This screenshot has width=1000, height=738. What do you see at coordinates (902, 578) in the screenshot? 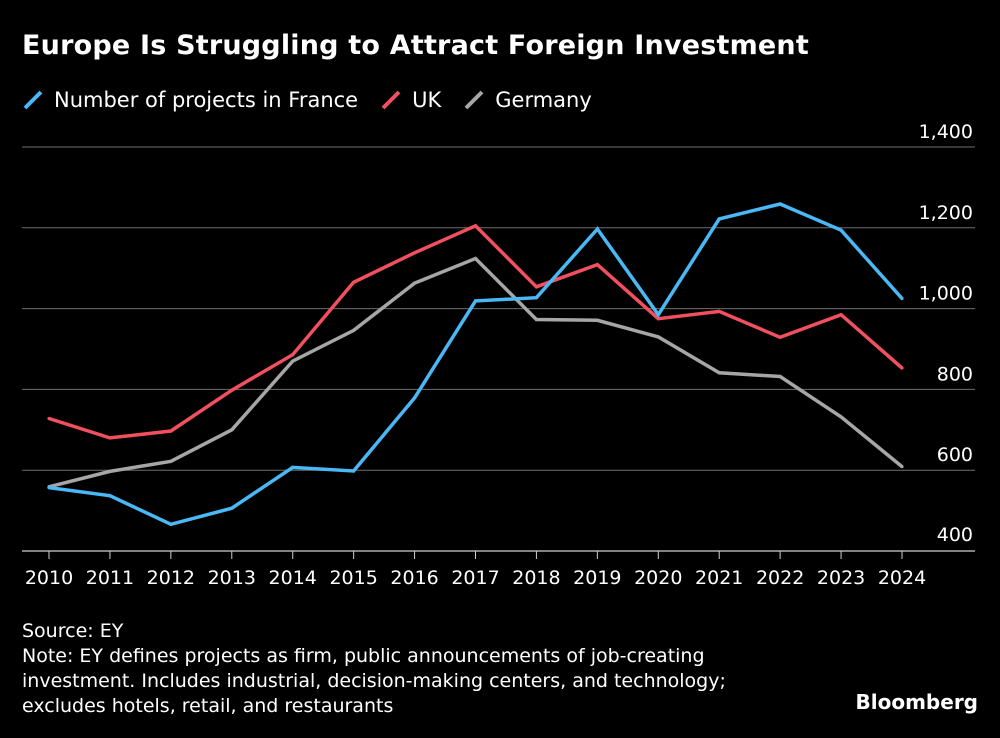
I see `x-tick-label: 2024` at bounding box center [902, 578].